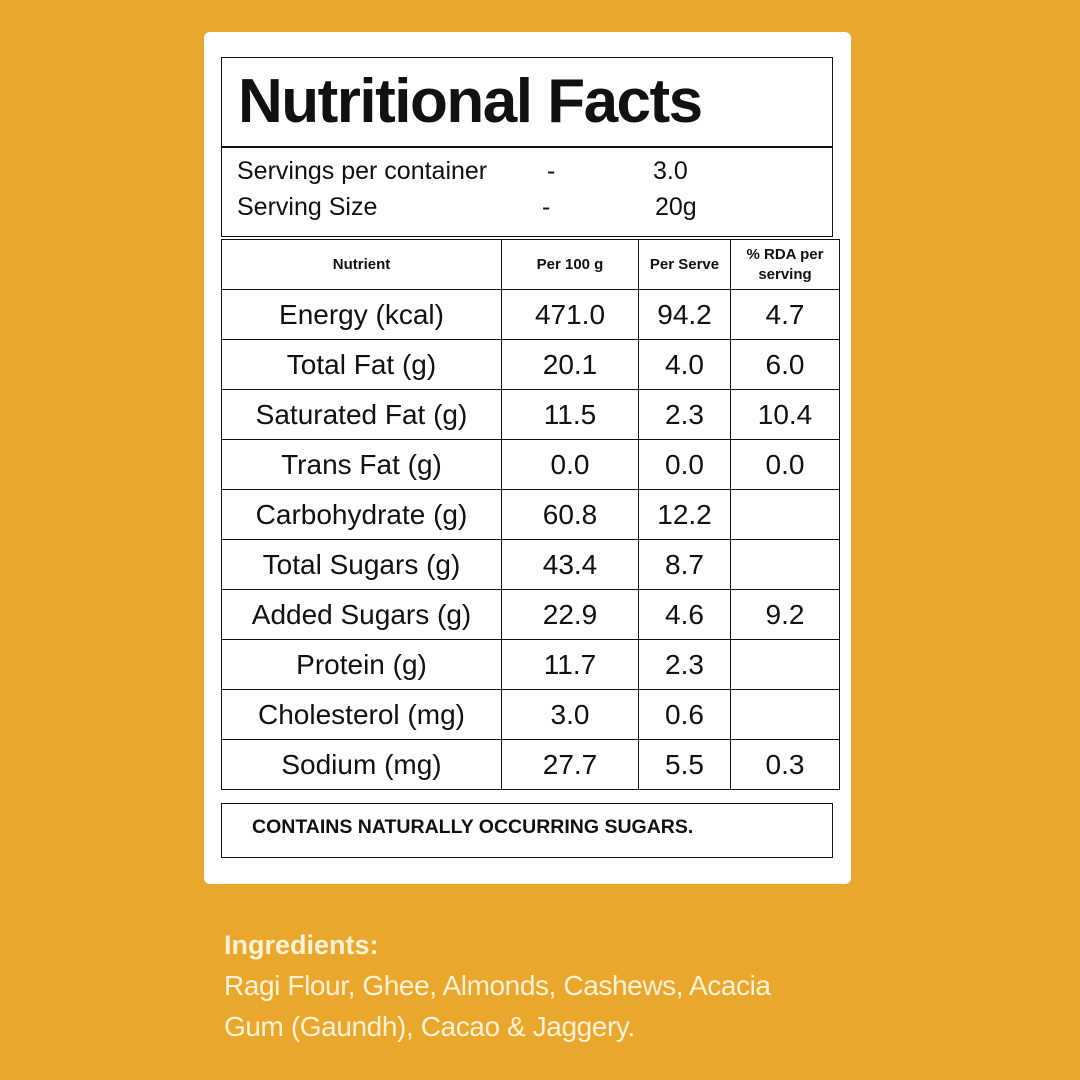  What do you see at coordinates (361, 614) in the screenshot?
I see `nutrient-cell: Added Sugars (g)` at bounding box center [361, 614].